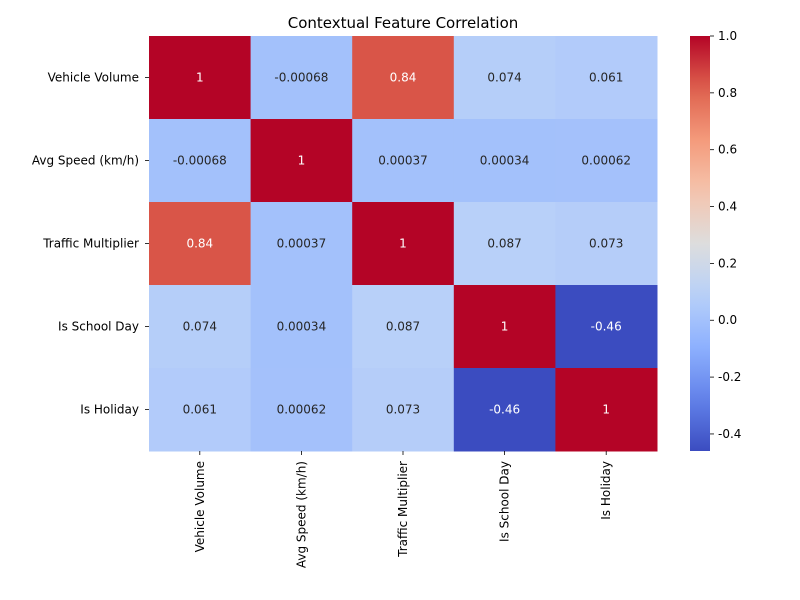  I want to click on colorbar, so click(700, 243).